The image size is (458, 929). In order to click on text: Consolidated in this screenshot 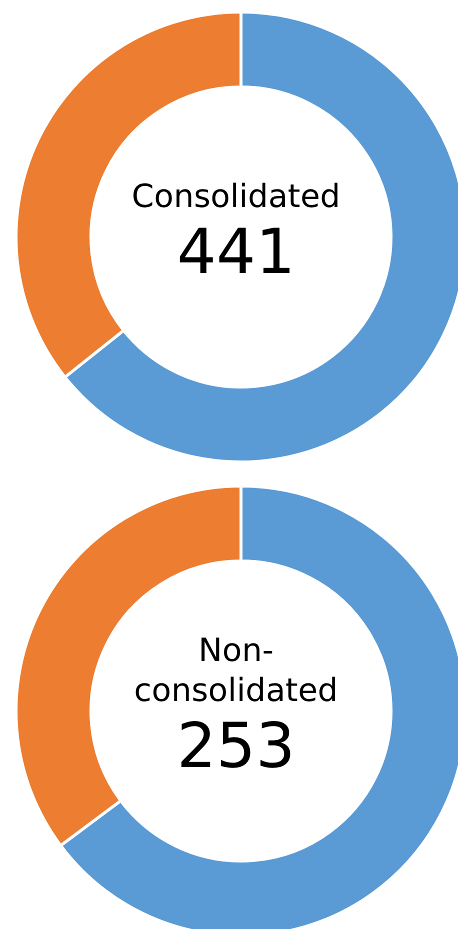, I will do `click(236, 196)`.